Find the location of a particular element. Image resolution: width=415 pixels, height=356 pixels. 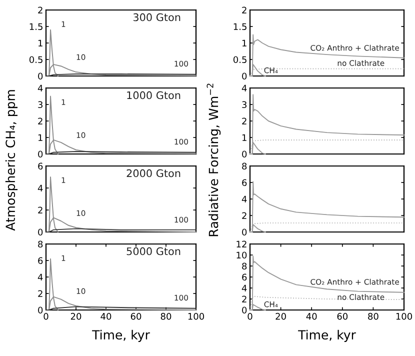

y-tick-label: 10 is located at coordinates (241, 255).